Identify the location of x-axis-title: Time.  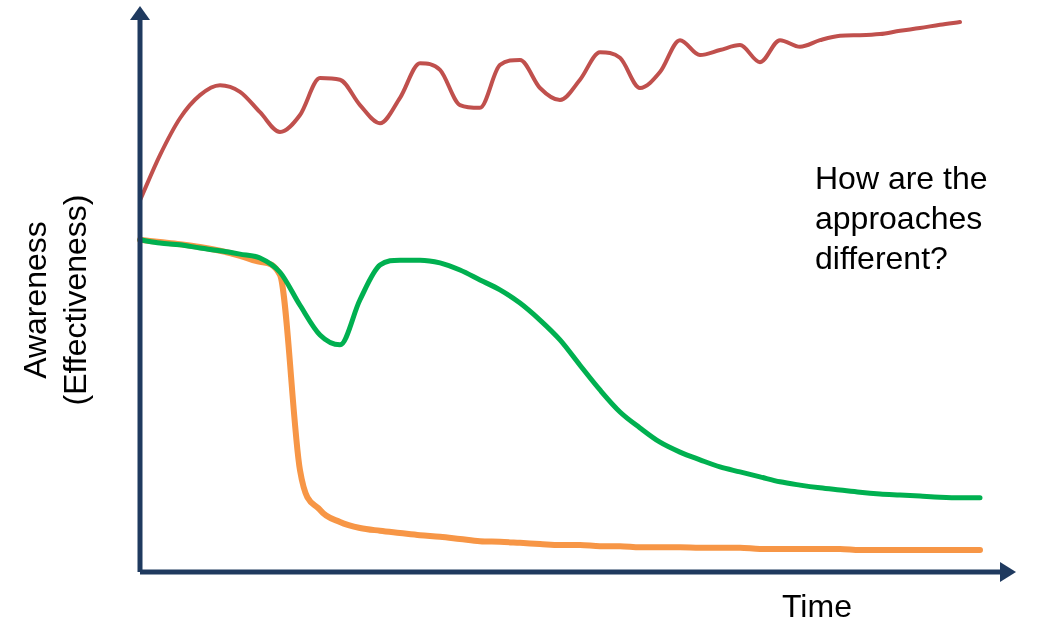
(817, 605).